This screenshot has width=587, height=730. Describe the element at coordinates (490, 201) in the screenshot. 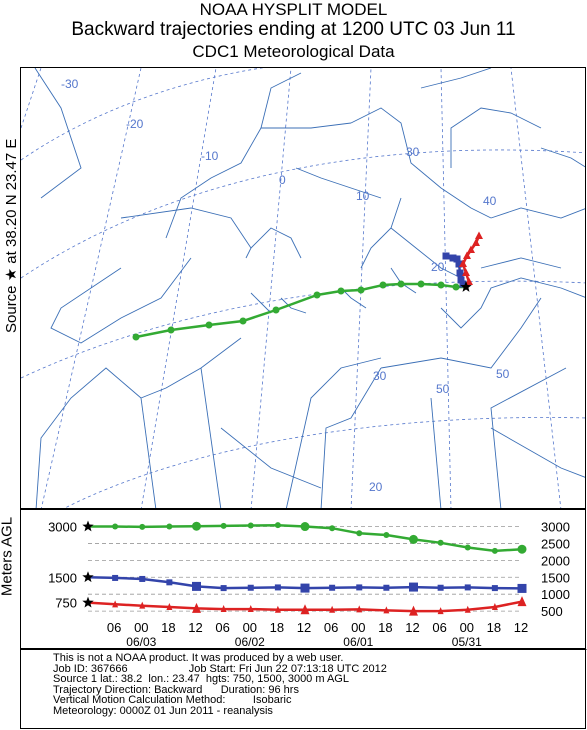

I see `map-grid-label: 40` at that location.